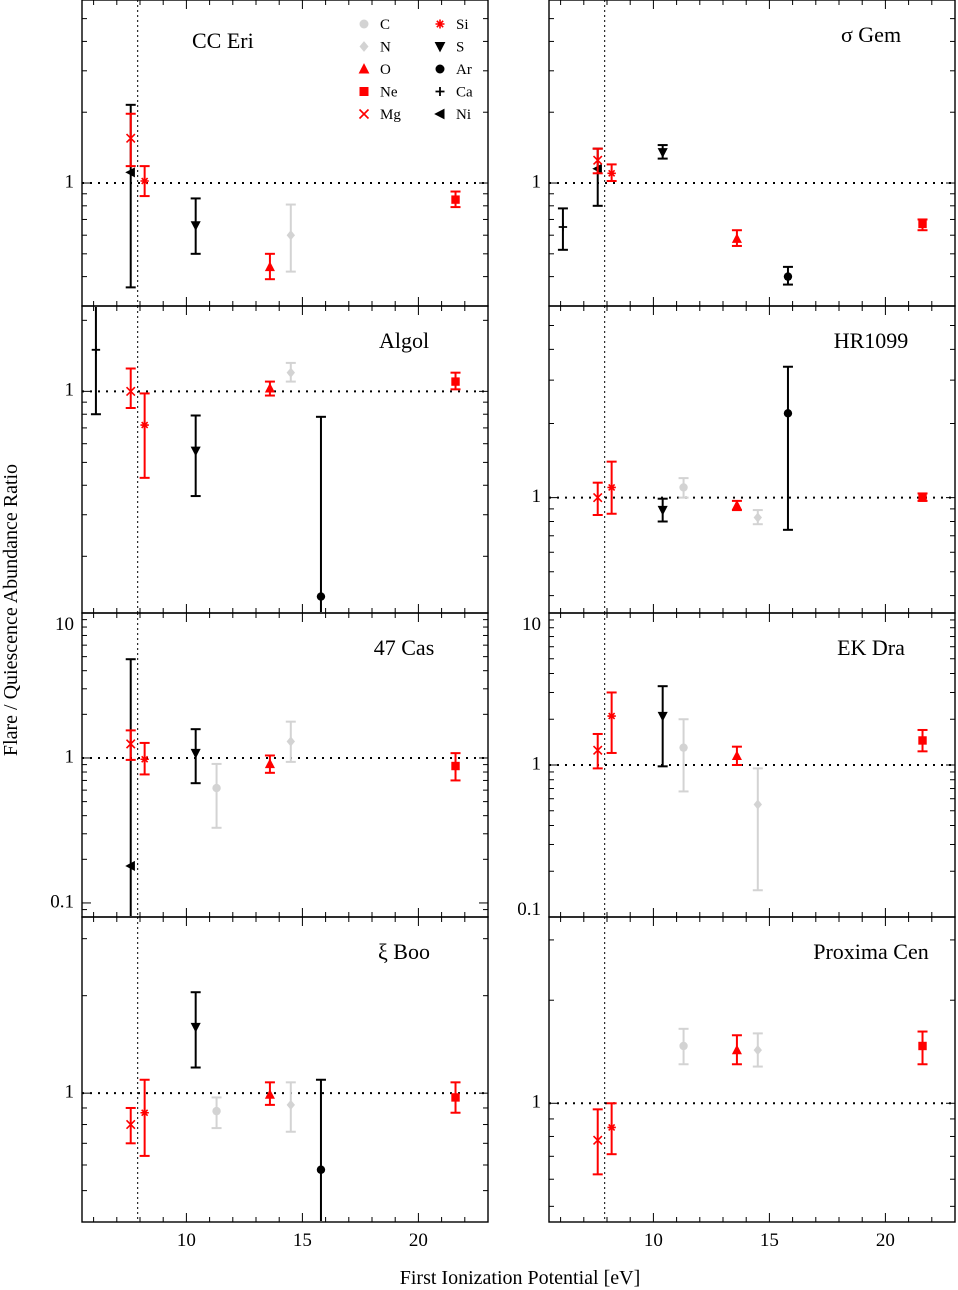 This screenshot has height=1290, width=958. Describe the element at coordinates (385, 48) in the screenshot. I see `legend-label: N` at that location.